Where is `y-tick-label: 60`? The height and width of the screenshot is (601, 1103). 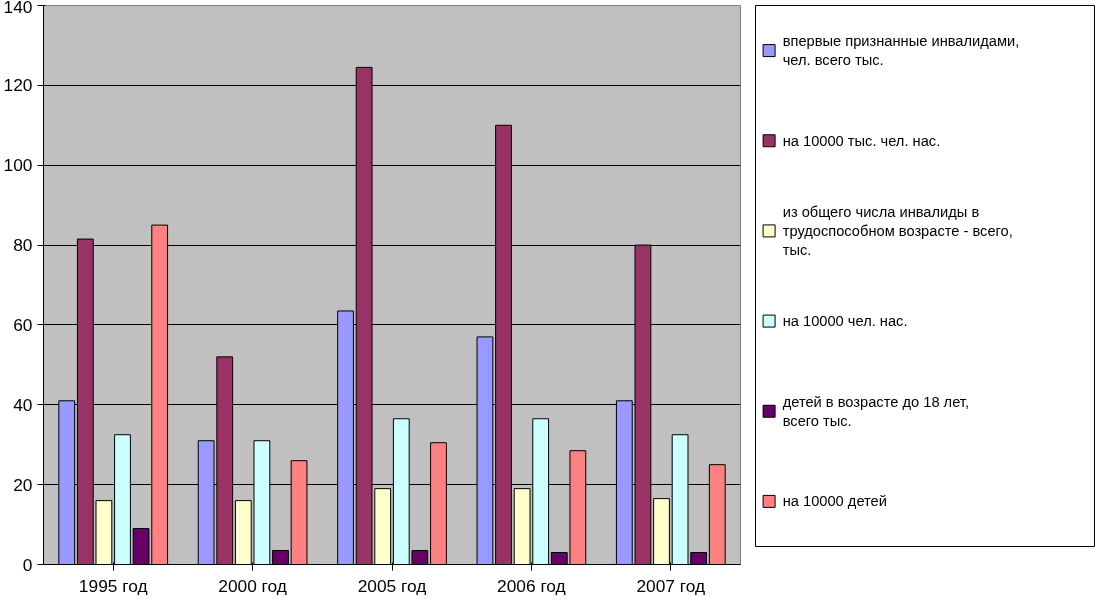 y-tick-label: 60 is located at coordinates (23, 324).